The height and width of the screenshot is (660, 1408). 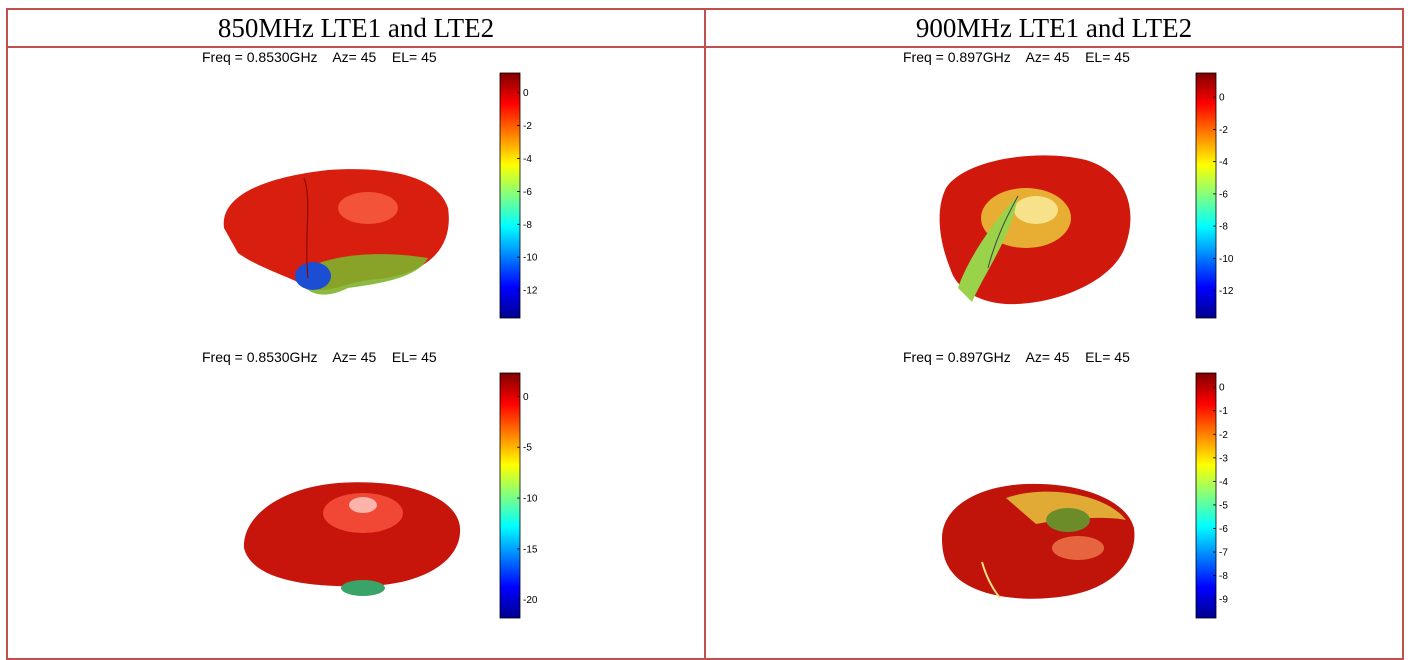 I want to click on pattern-plot: 0 -1 -2 -3 -4 -5 -6 -7 -8 -9, so click(x=1085, y=495).